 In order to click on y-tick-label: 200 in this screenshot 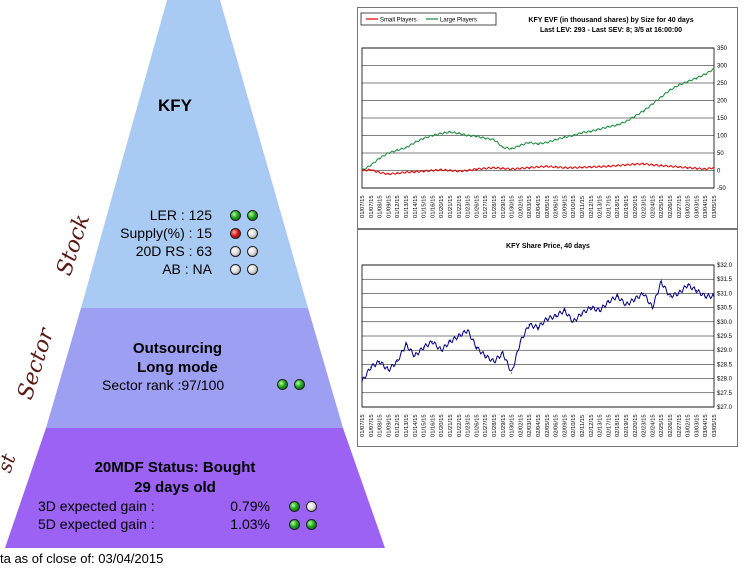, I will do `click(722, 102)`.